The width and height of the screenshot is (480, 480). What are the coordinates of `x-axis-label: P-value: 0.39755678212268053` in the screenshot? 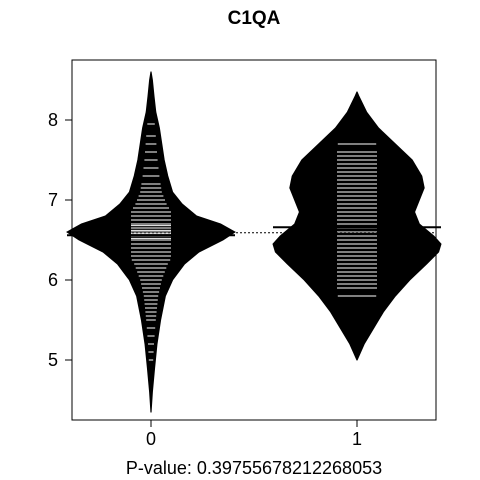 It's located at (254, 468).